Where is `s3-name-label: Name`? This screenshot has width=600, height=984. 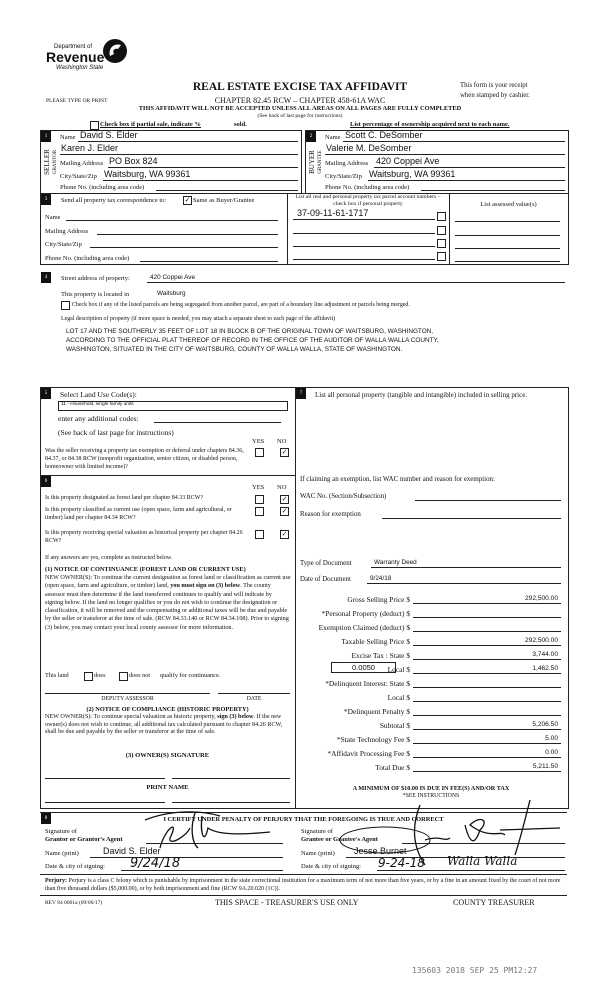 s3-name-label: Name is located at coordinates (53, 217).